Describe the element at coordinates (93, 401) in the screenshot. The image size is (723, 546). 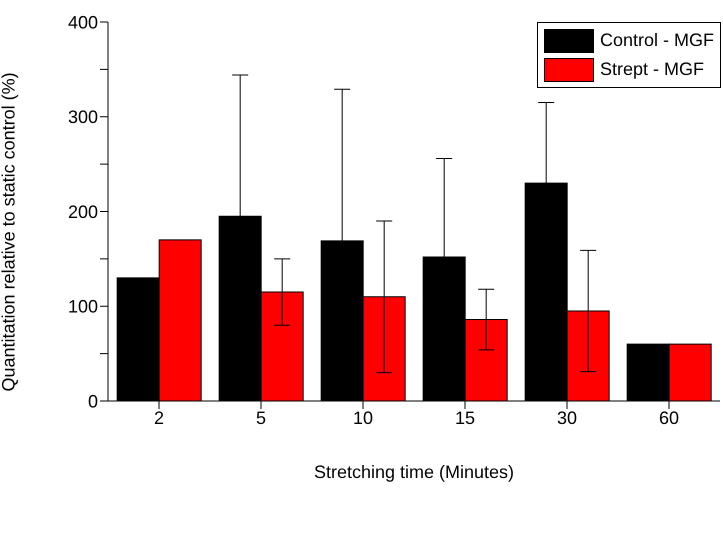
I see `y-tick-label: 0` at that location.